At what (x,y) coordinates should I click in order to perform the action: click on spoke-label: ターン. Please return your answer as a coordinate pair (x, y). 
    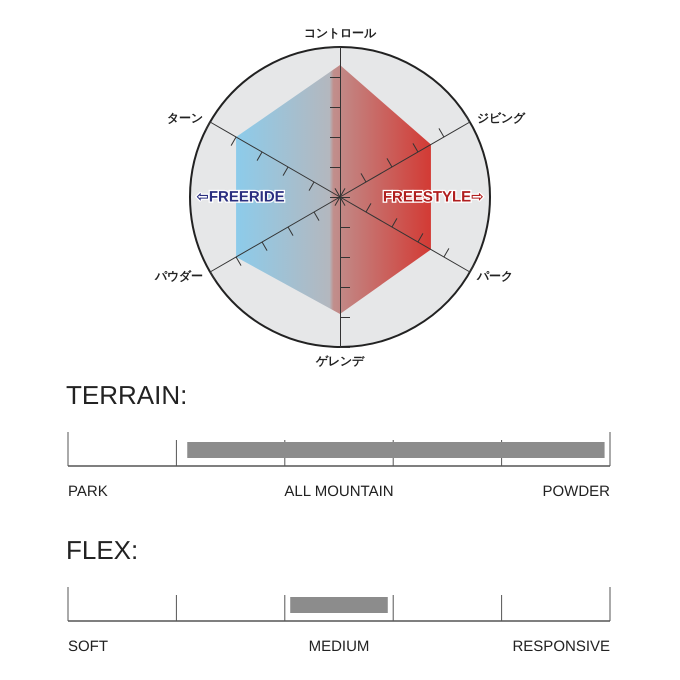
    Looking at the image, I should click on (185, 118).